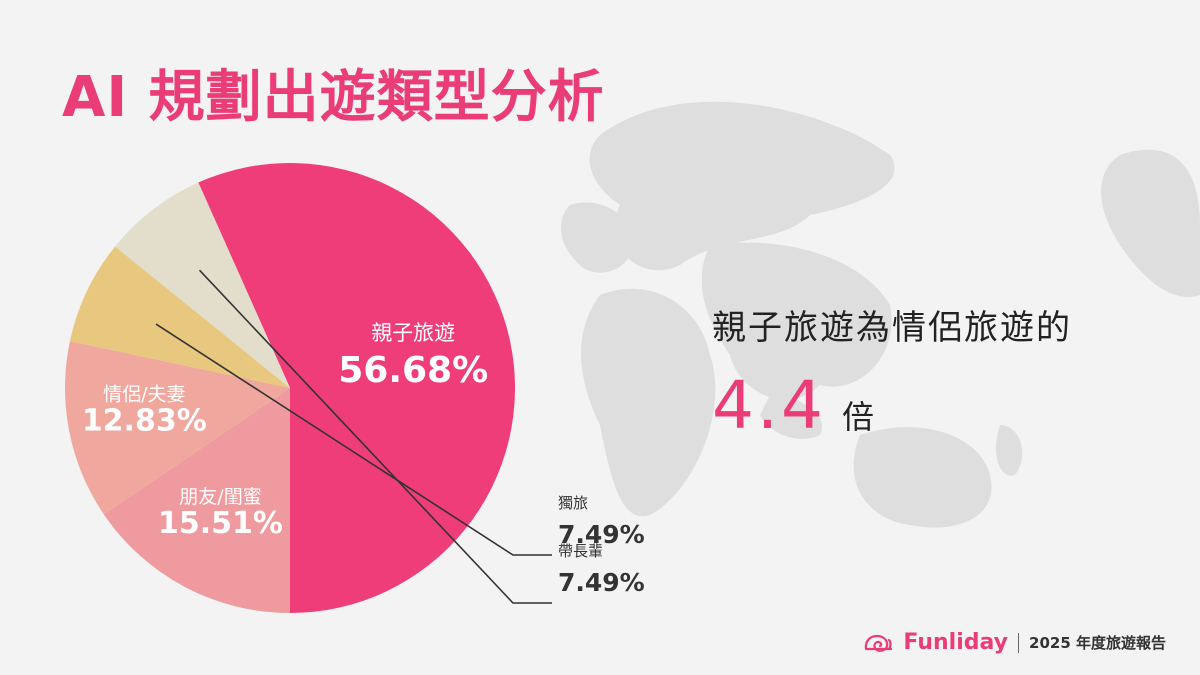  I want to click on ratio-line: 4.4 倍, so click(892, 405).